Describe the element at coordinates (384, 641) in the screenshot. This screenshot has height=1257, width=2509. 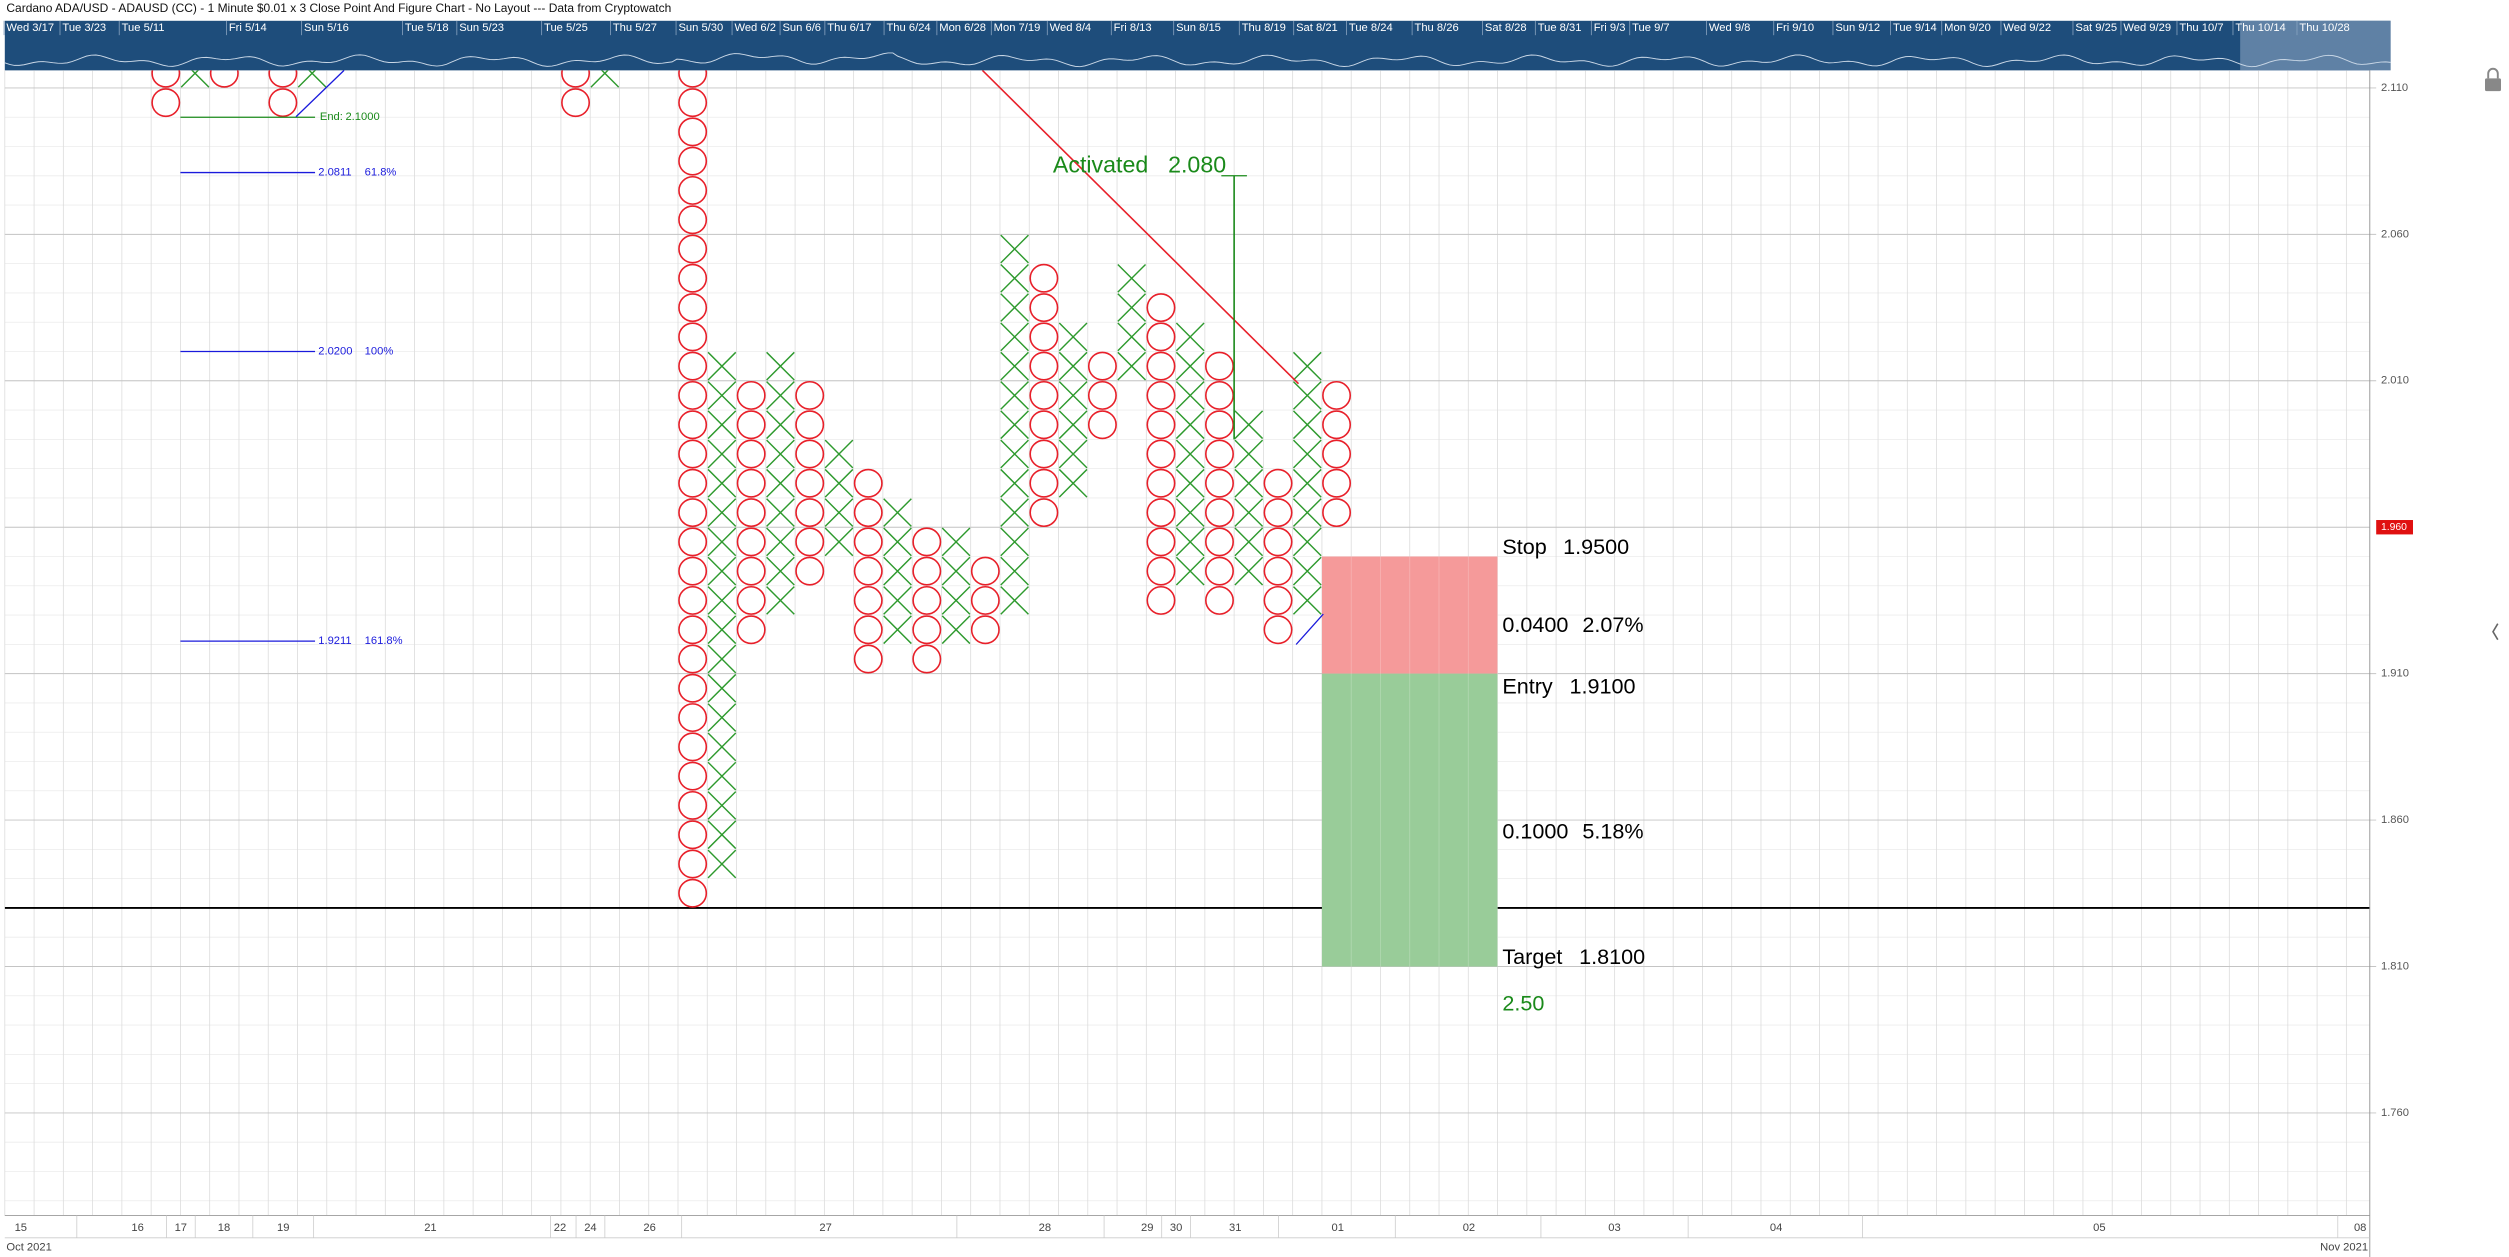
I see `fib-percent: 161.8%` at that location.